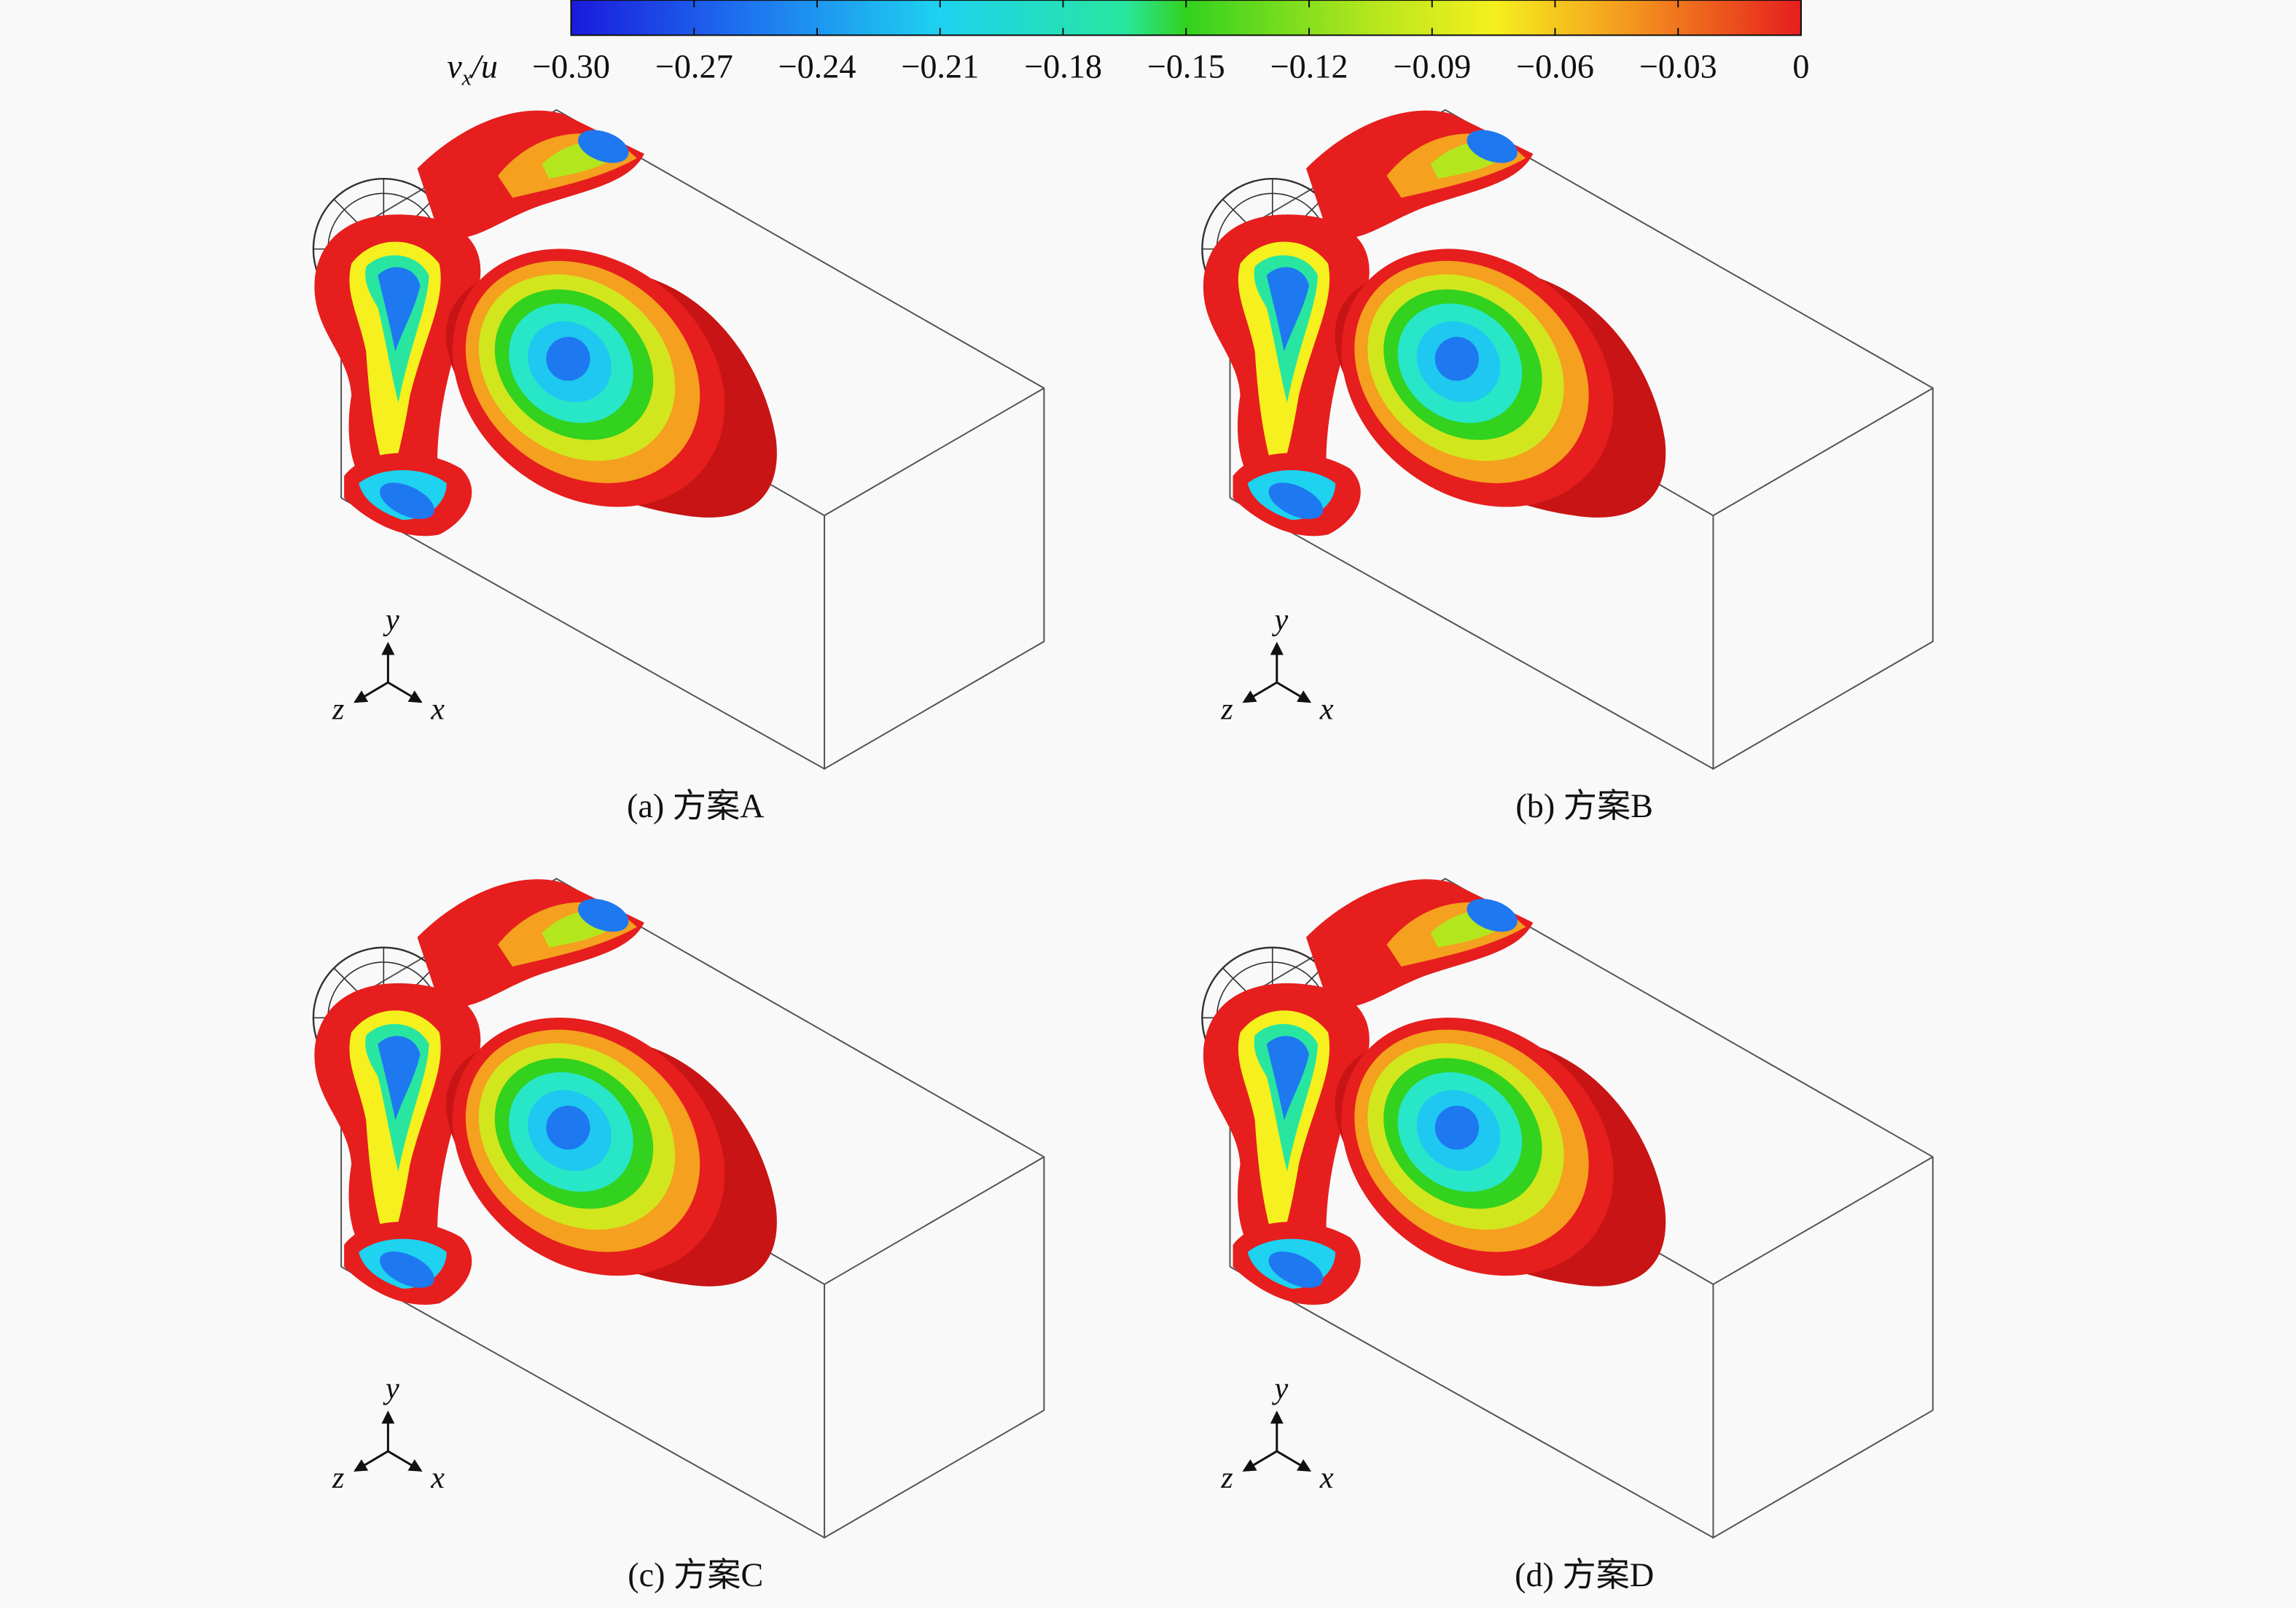 The image size is (2296, 1608). I want to click on panel: y z x (d) 方案D, so click(1567, 1235).